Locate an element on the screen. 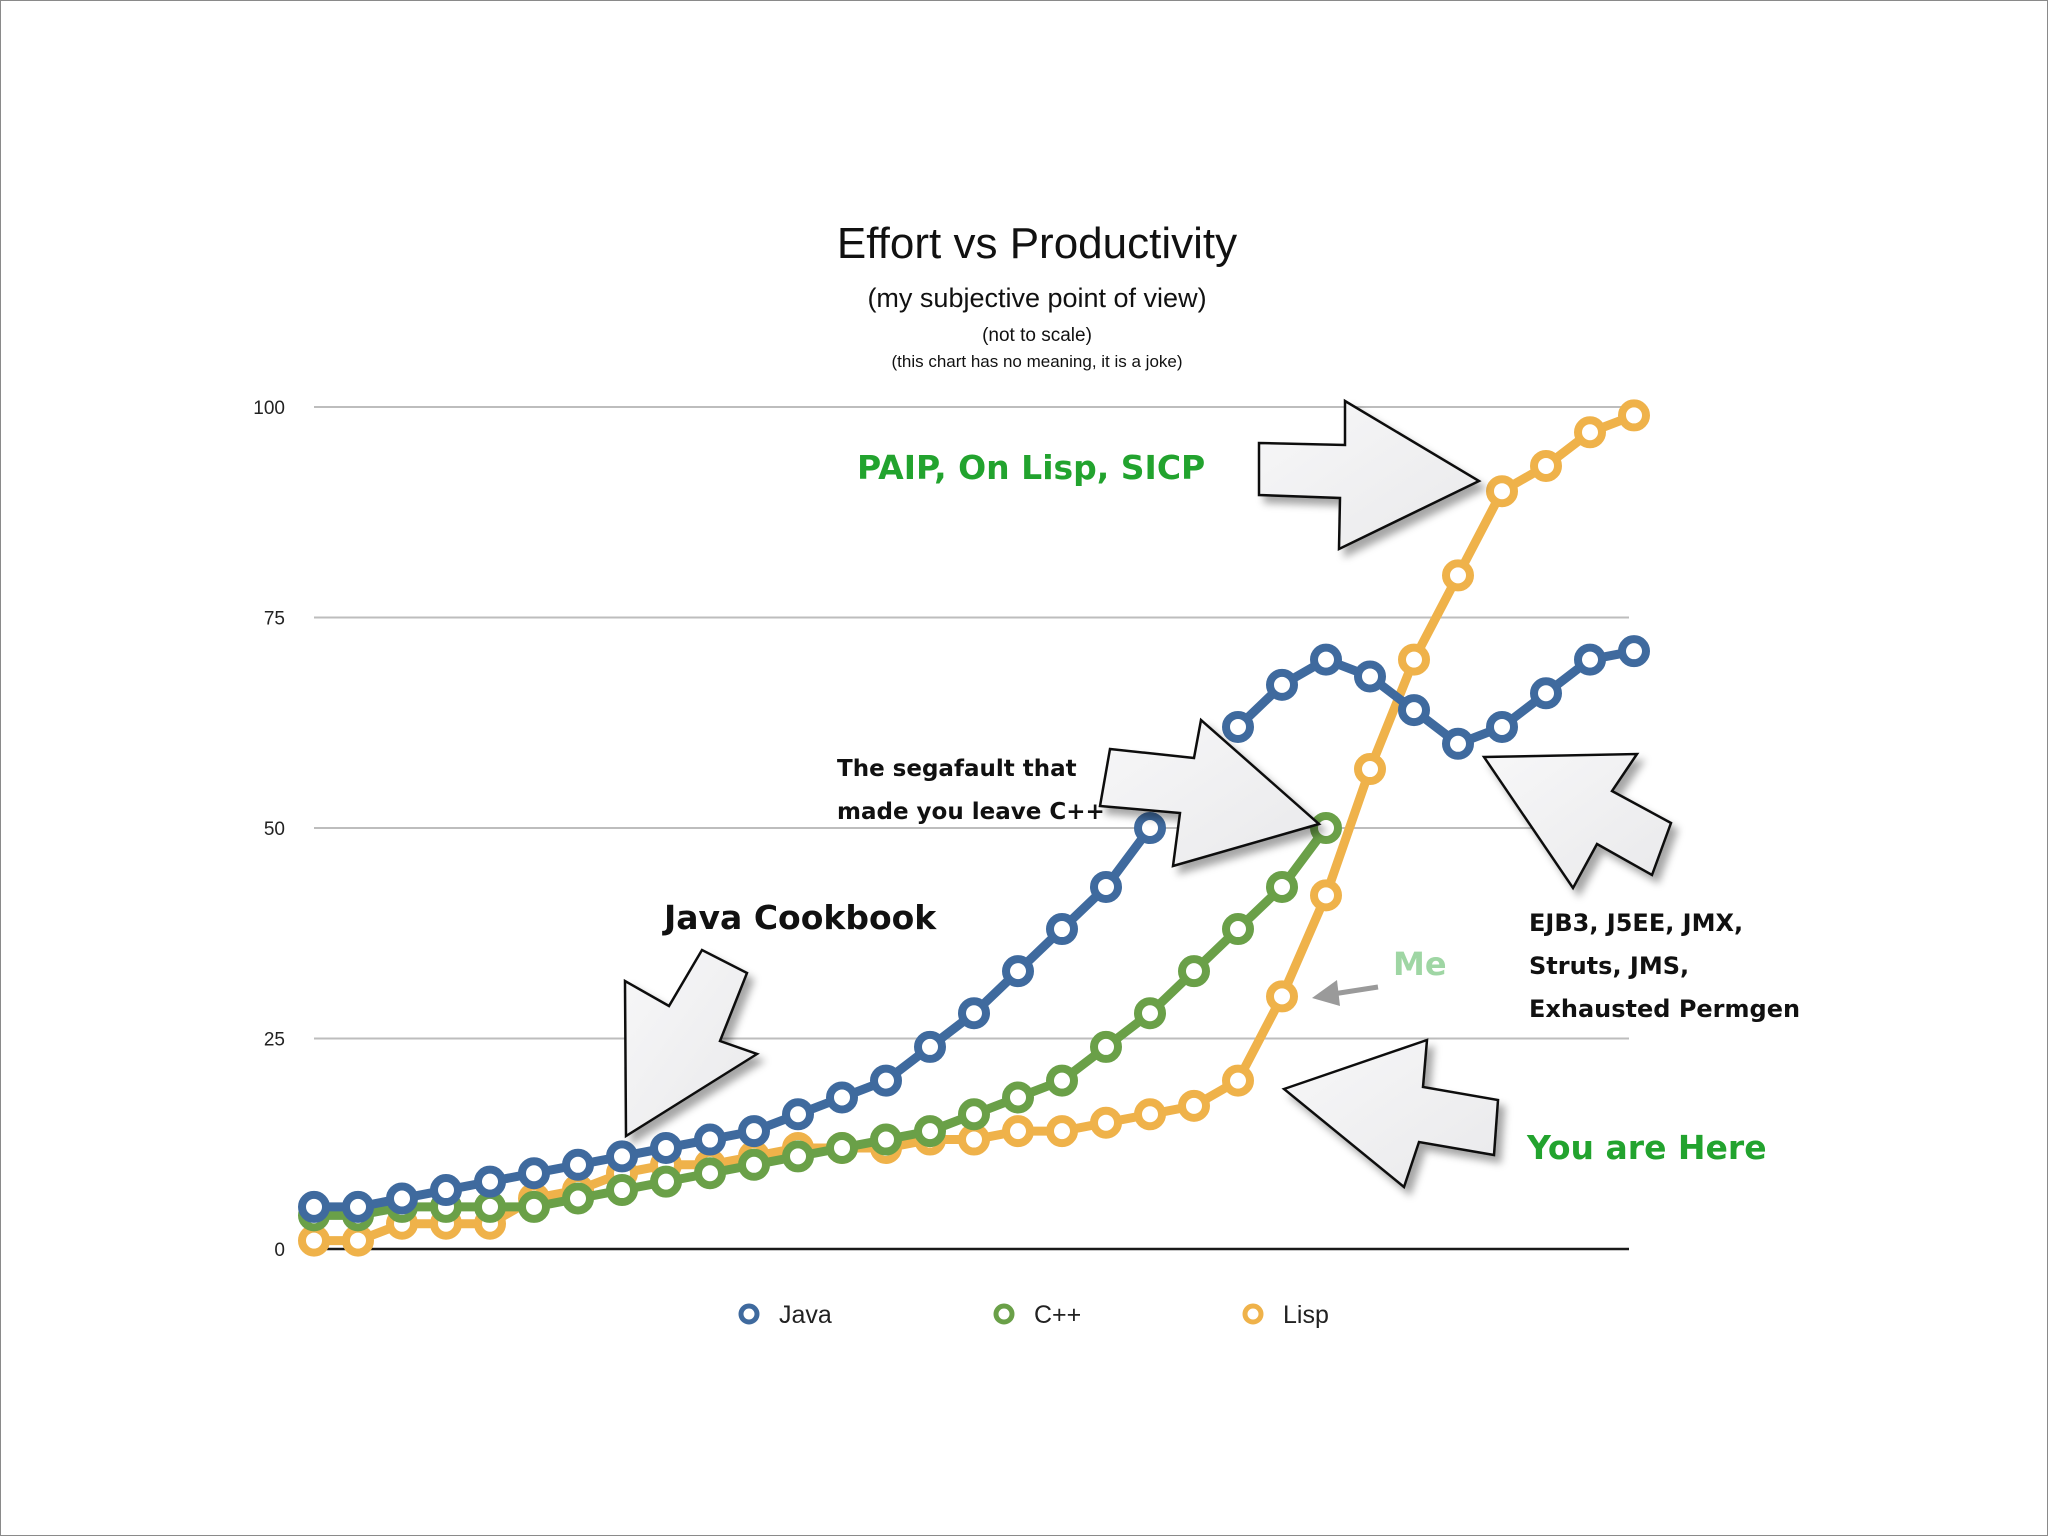 This screenshot has width=2048, height=1536. annotation-me: Me is located at coordinates (1420, 964).